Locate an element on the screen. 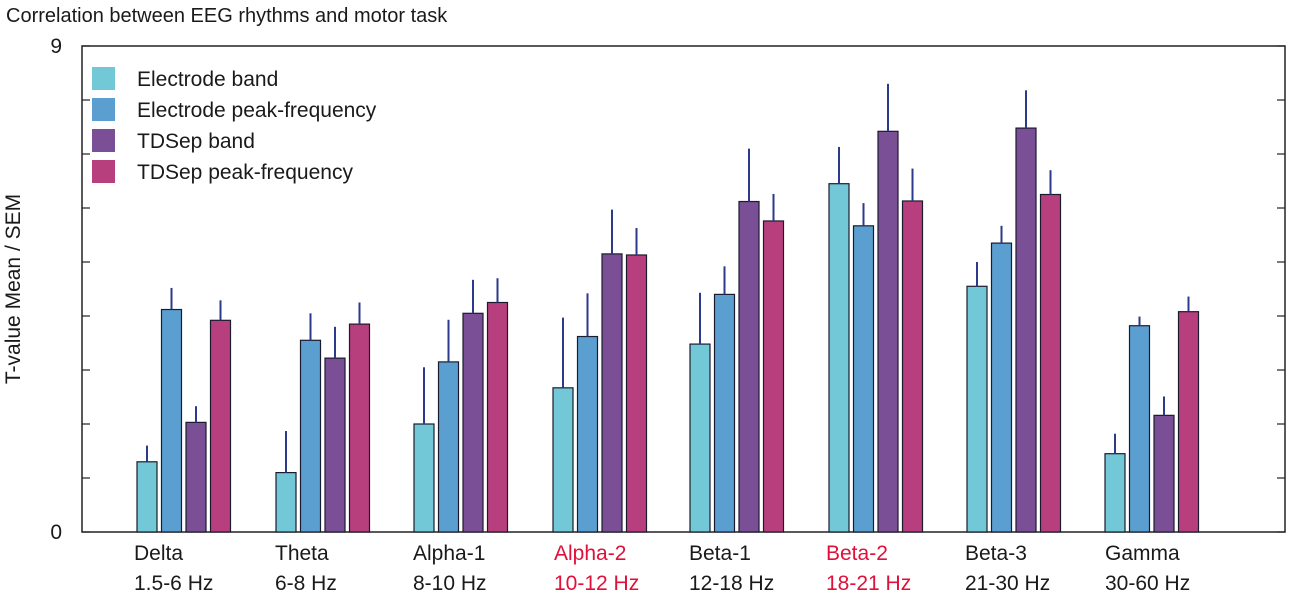 This screenshot has height=596, width=1292. category-range-delta: 1.5-6 Hz is located at coordinates (173, 583).